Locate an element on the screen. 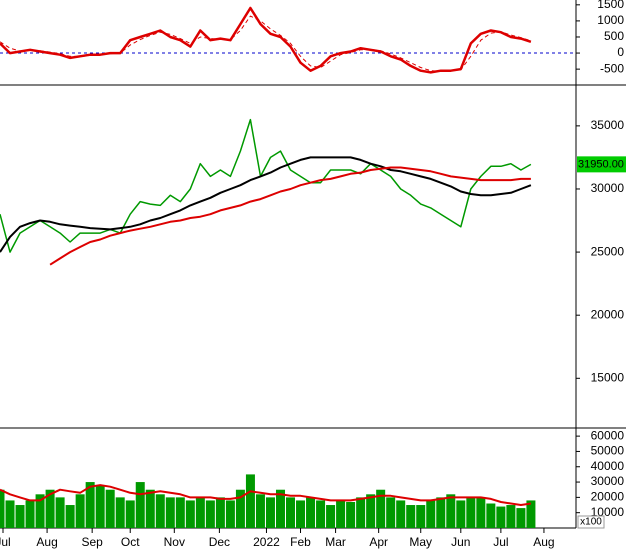 This screenshot has width=626, height=549. y-tick-label: 35000 is located at coordinates (608, 125).